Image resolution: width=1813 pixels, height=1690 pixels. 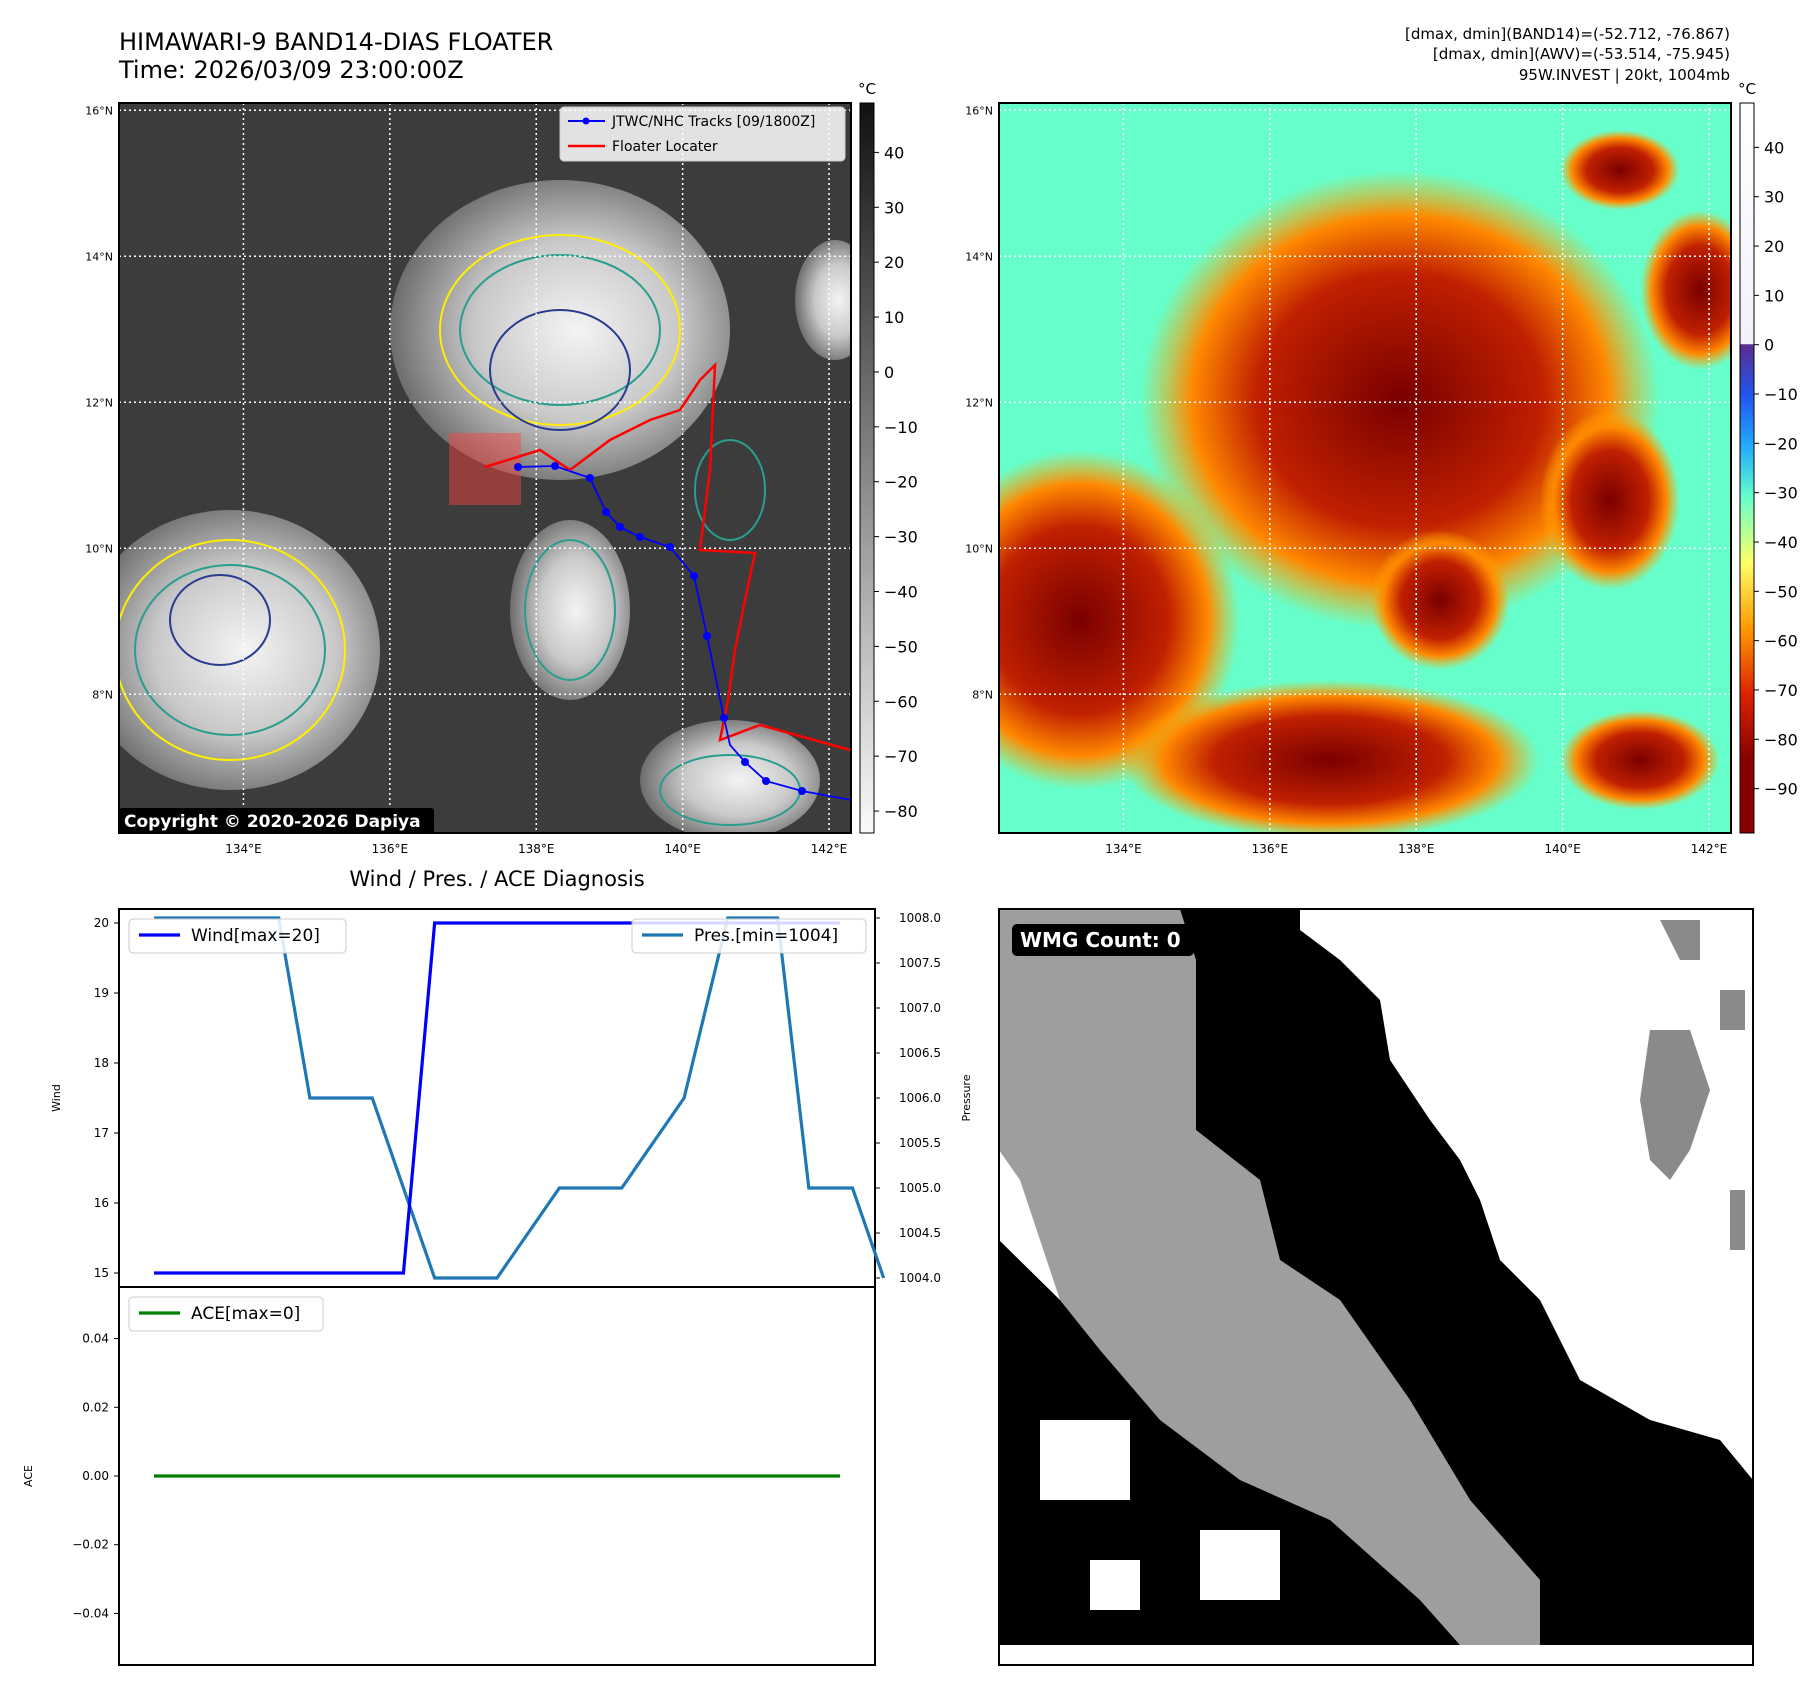 I want to click on copyright-text: Copyright © 2020-2026 Dapiya, so click(x=272, y=822).